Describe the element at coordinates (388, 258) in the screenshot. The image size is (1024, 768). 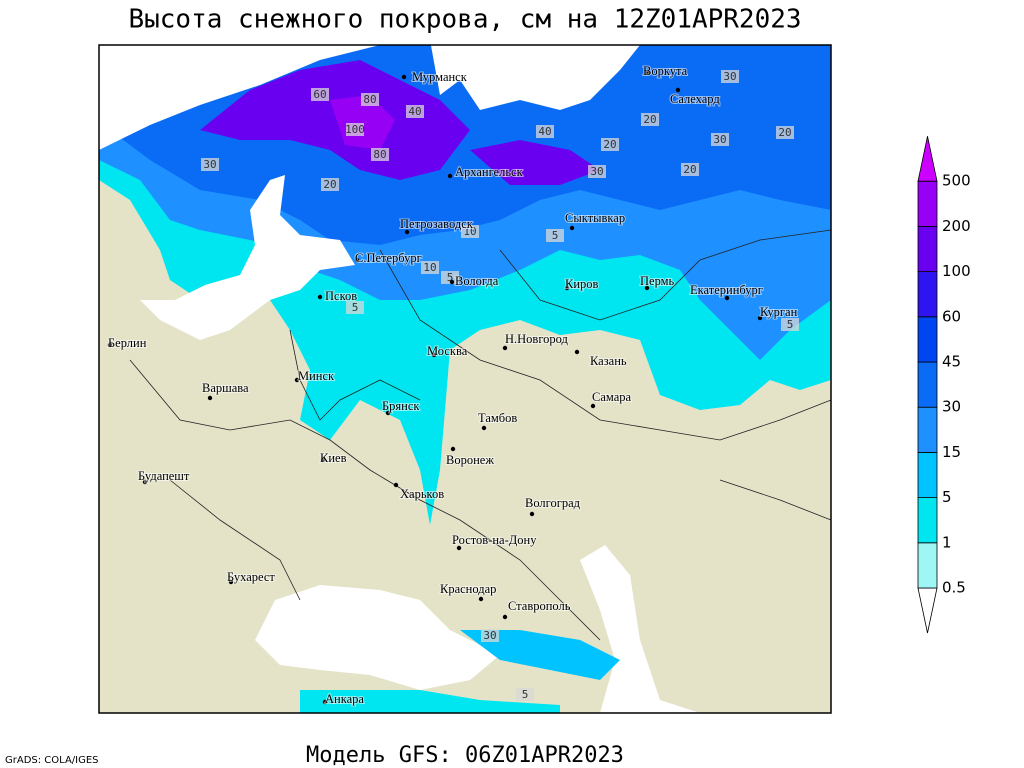
I see `city-label: С.Петербург` at that location.